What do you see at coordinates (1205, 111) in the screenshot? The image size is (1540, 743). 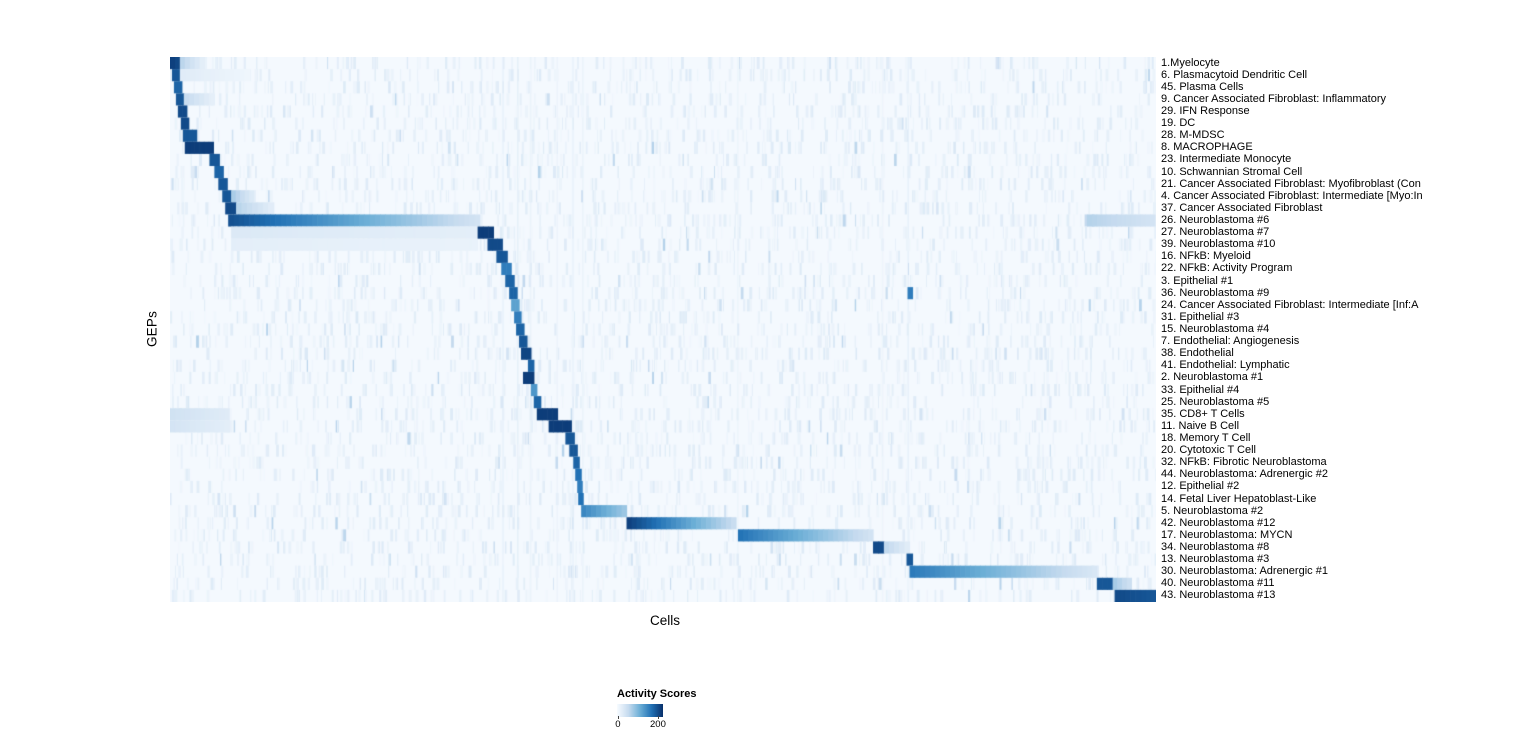 I see `row-label: 29. IFN Response` at bounding box center [1205, 111].